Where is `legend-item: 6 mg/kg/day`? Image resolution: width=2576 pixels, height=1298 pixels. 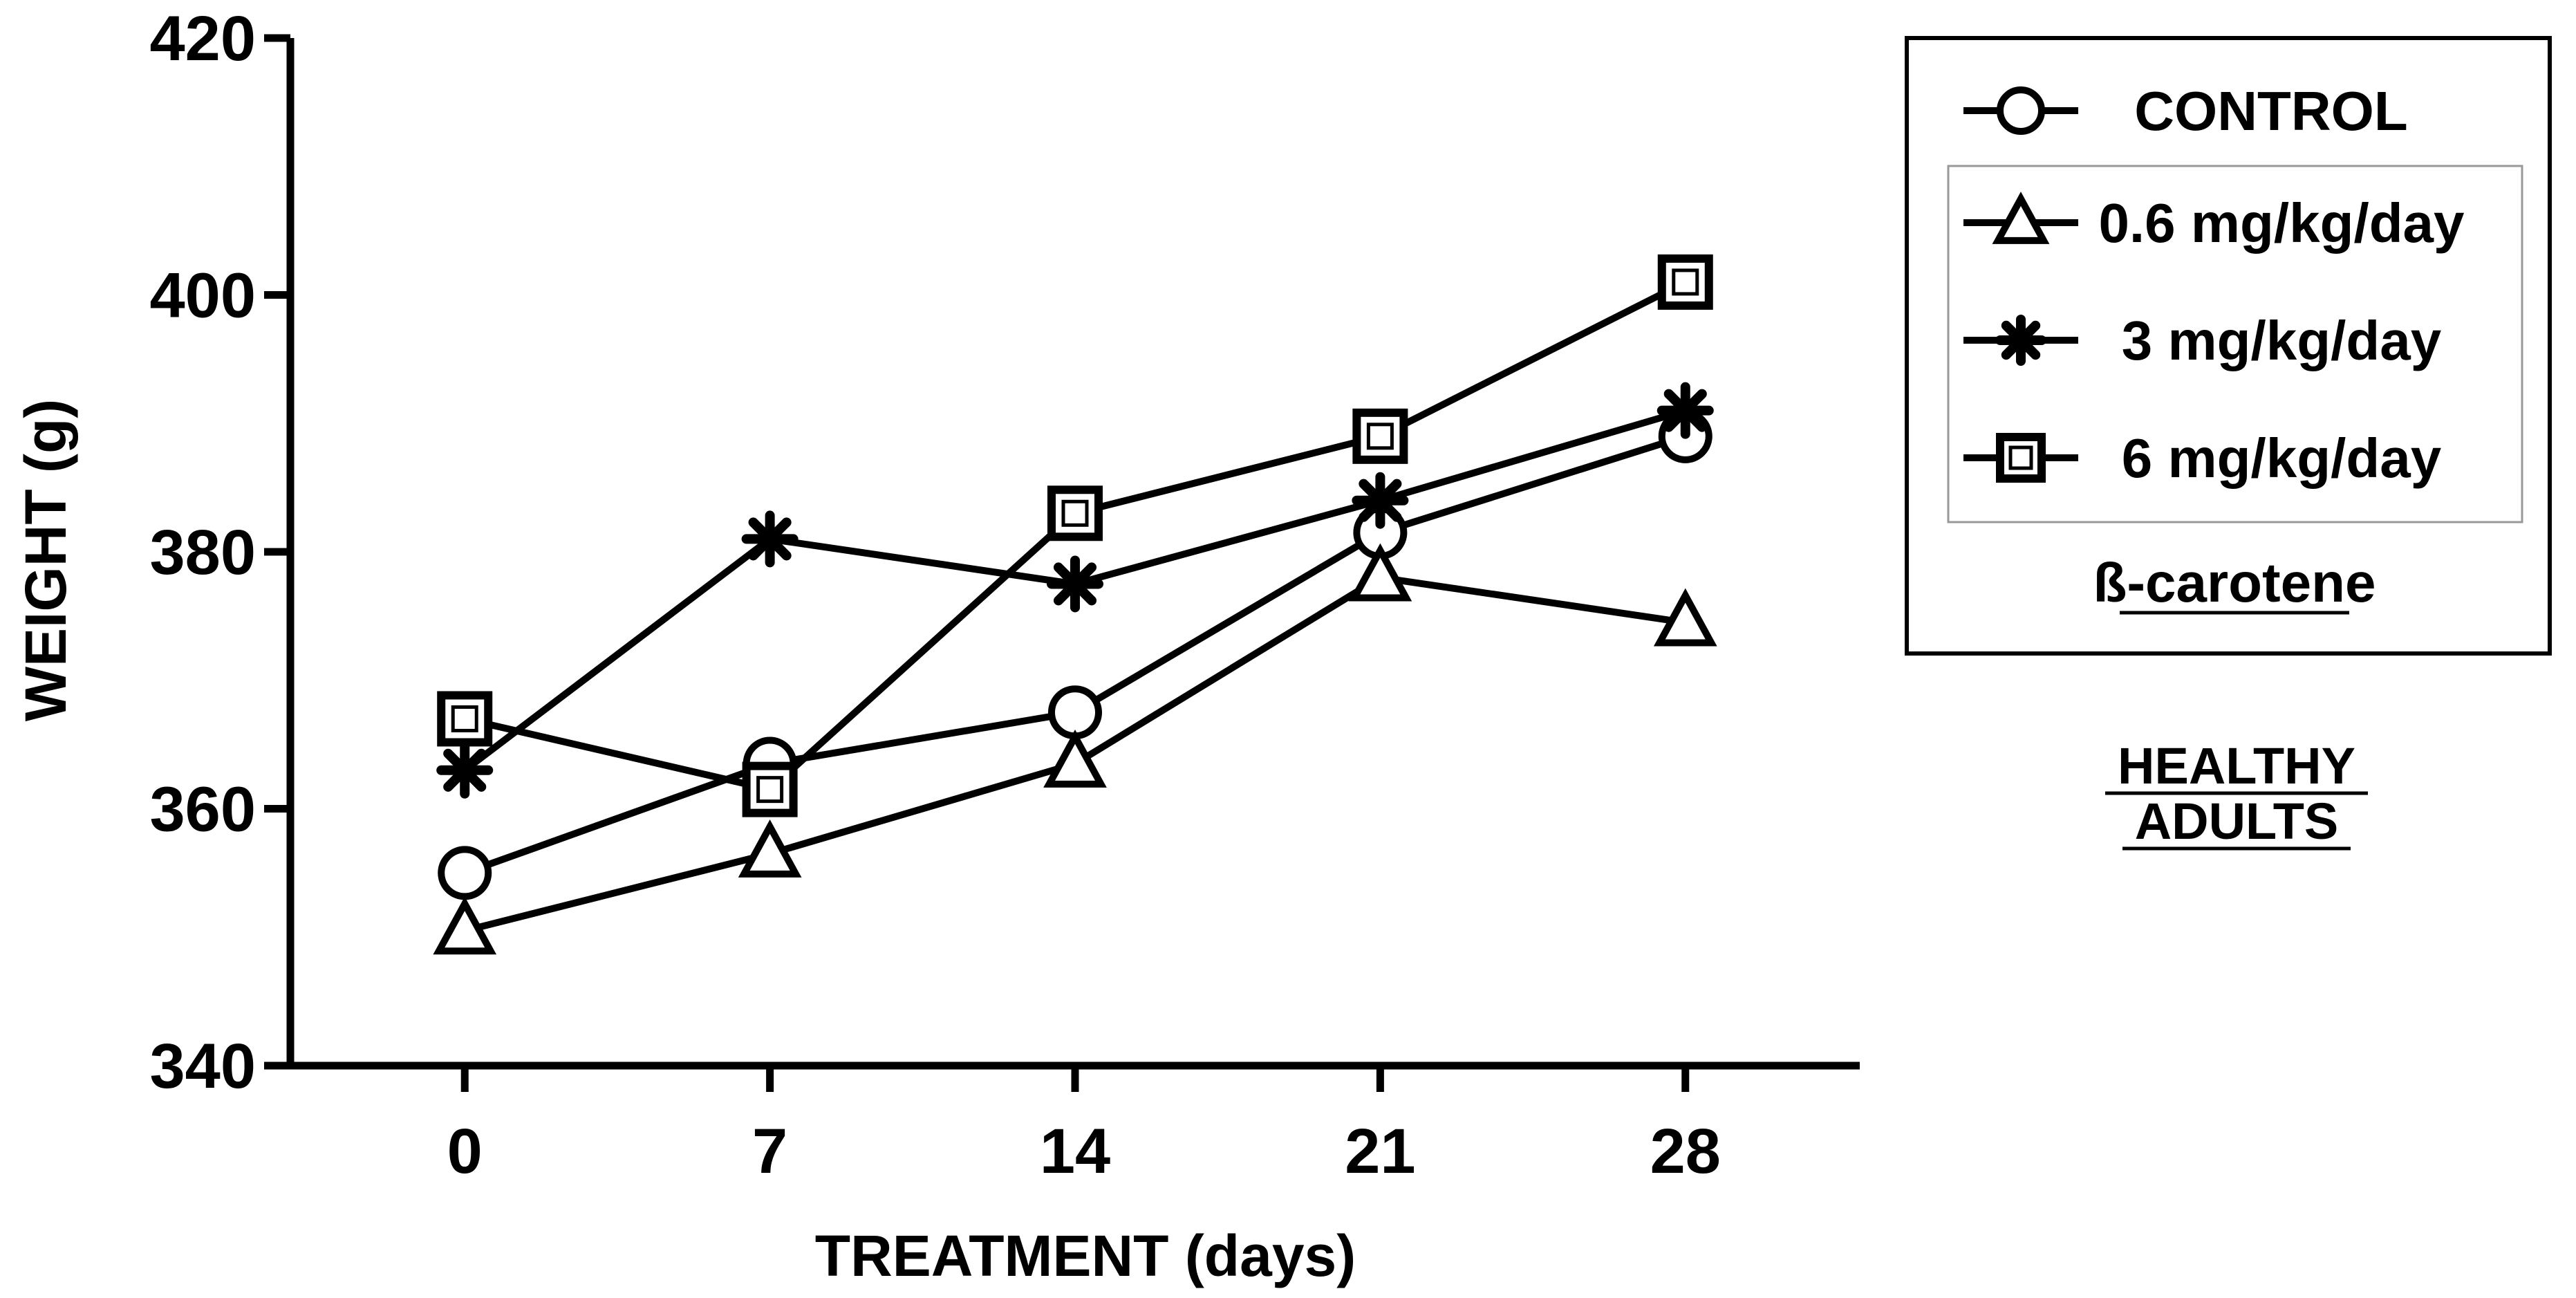 legend-item: 6 mg/kg/day is located at coordinates (2202, 458).